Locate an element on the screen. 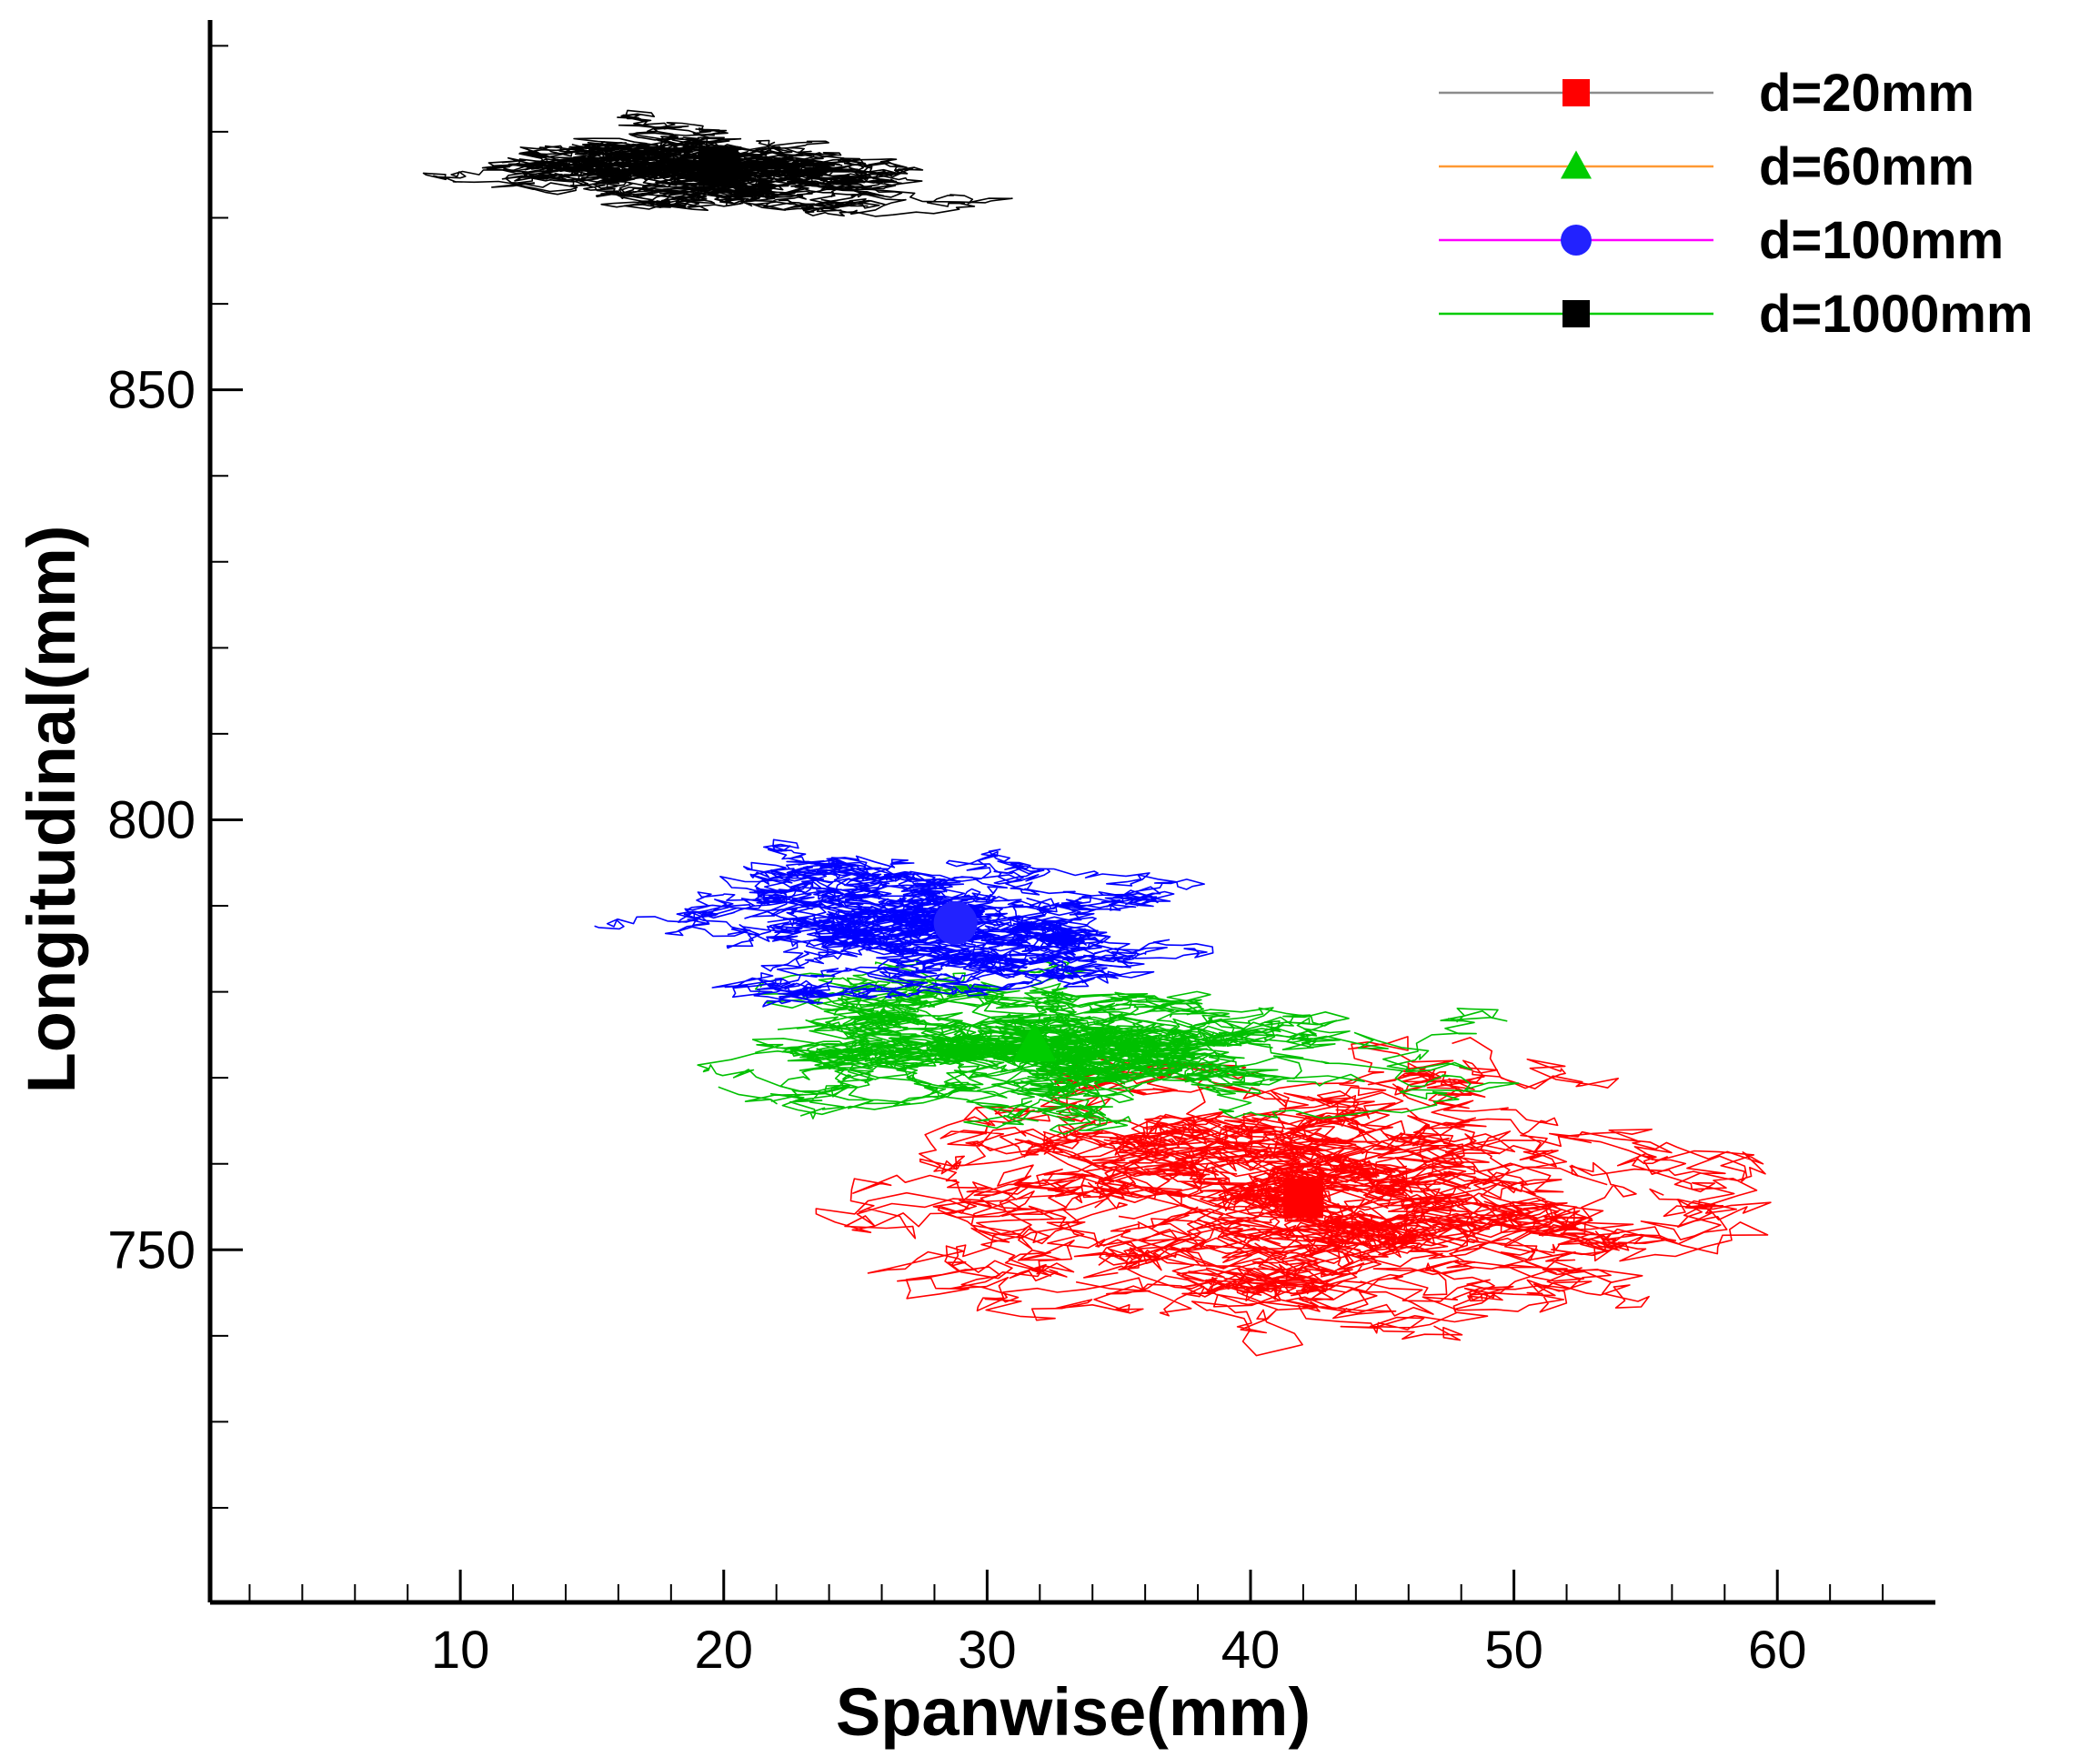 This screenshot has width=2100, height=1757. x-tick-label: 40 is located at coordinates (1251, 1650).